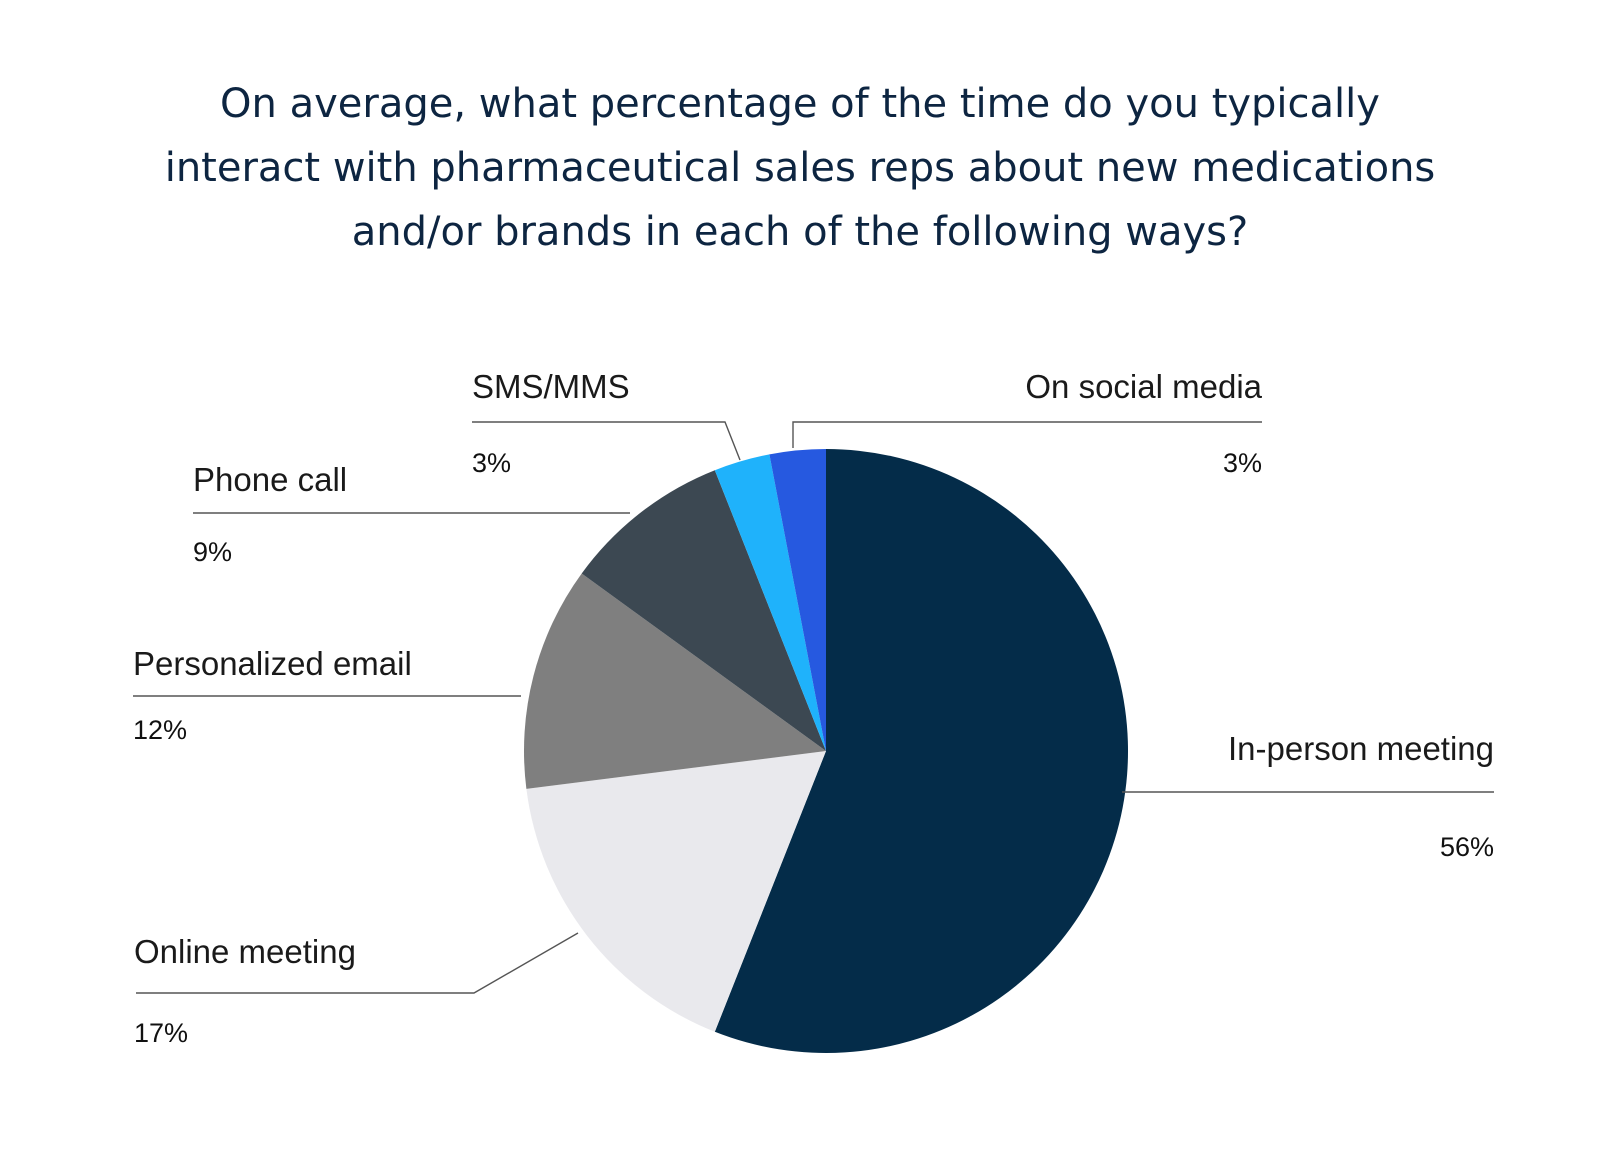  I want to click on label-online: Online meeting, so click(245, 951).